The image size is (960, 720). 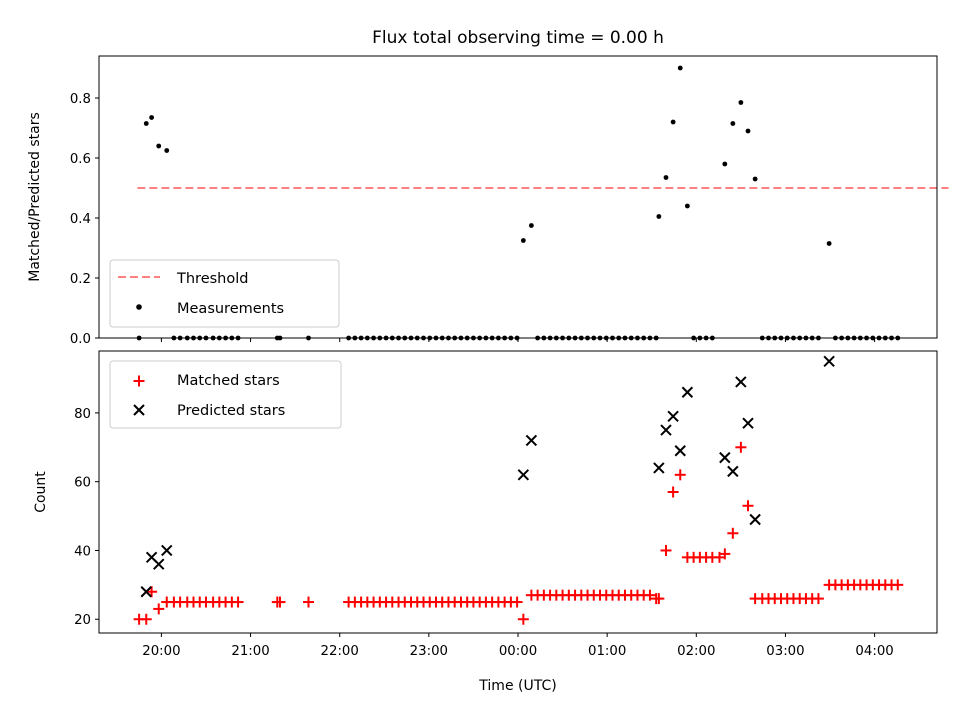 I want to click on top-y-tick-label: 0.0, so click(x=80, y=339).